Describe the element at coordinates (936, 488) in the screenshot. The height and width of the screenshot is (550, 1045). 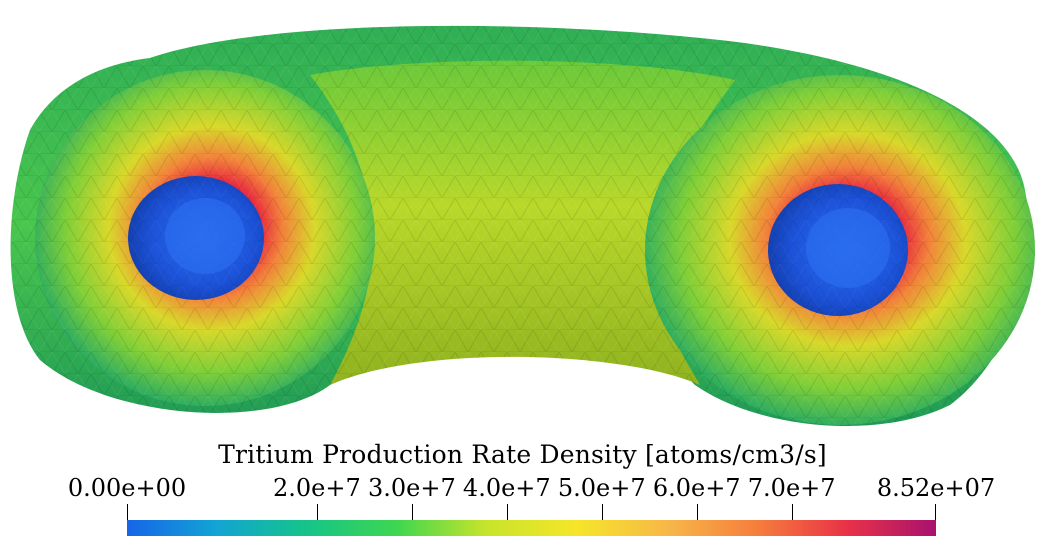
I see `colorbar-max-label: 8.52e+07` at that location.